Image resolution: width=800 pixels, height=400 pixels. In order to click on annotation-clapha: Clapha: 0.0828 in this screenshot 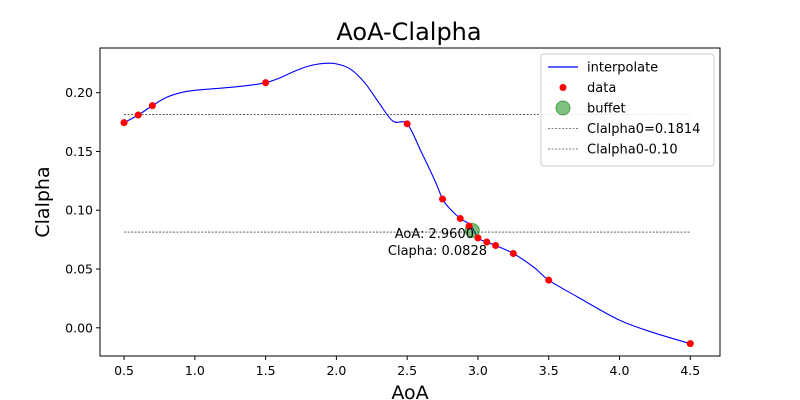, I will do `click(437, 251)`.